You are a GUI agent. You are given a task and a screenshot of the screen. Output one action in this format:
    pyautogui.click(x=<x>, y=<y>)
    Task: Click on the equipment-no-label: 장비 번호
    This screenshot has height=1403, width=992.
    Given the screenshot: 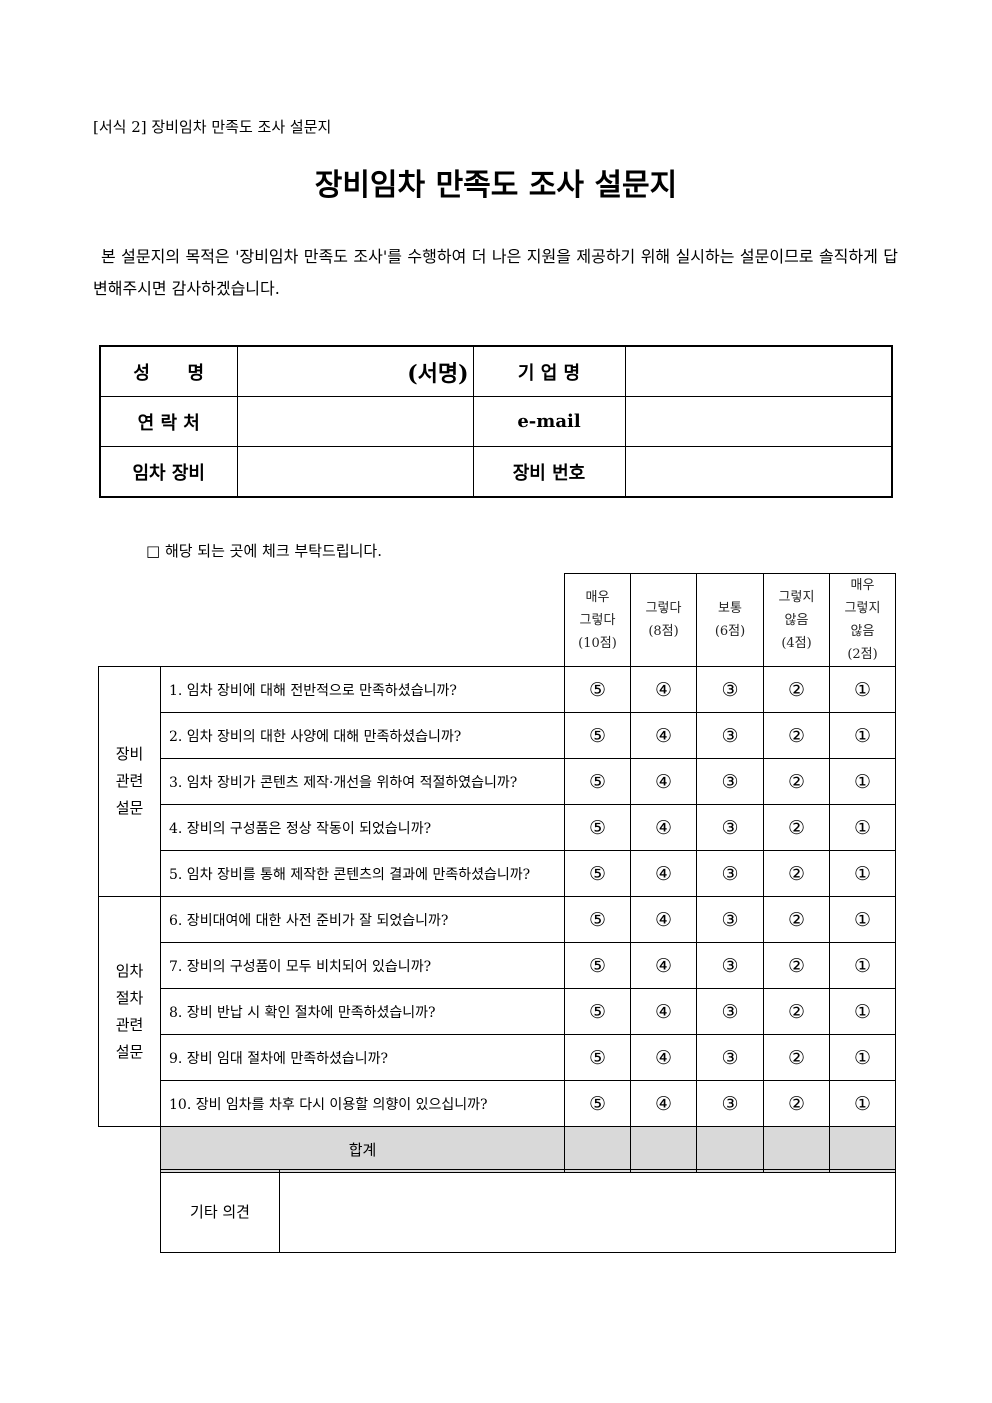 What is the action you would take?
    pyautogui.click(x=549, y=472)
    